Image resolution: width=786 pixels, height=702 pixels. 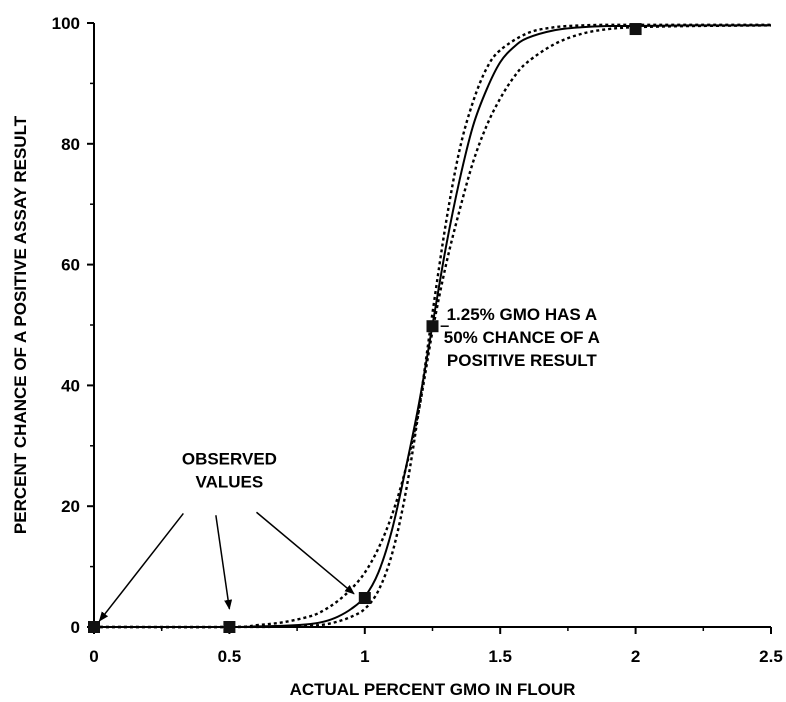 What do you see at coordinates (70, 144) in the screenshot?
I see `y-tick-label: 80` at bounding box center [70, 144].